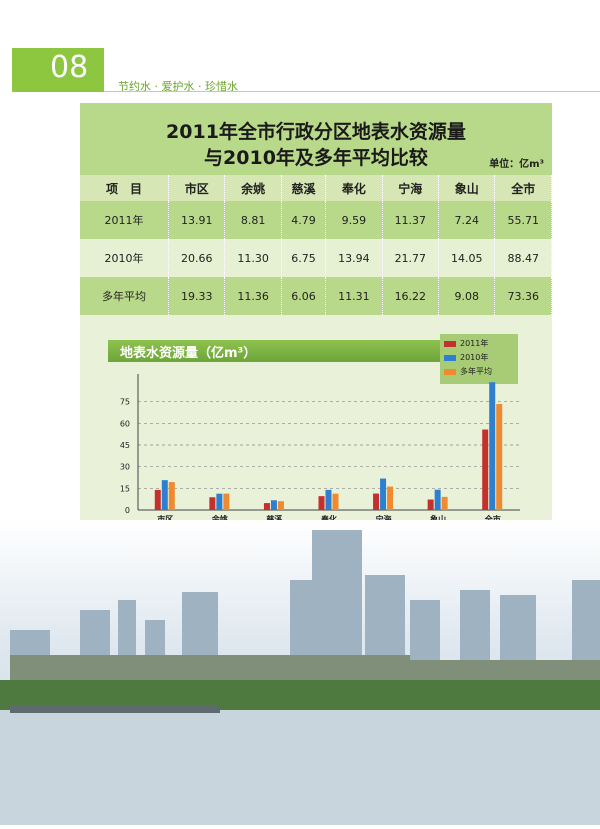 This screenshot has height=829, width=600. Describe the element at coordinates (516, 164) in the screenshot. I see `unit-label: 单位：亿m³` at that location.